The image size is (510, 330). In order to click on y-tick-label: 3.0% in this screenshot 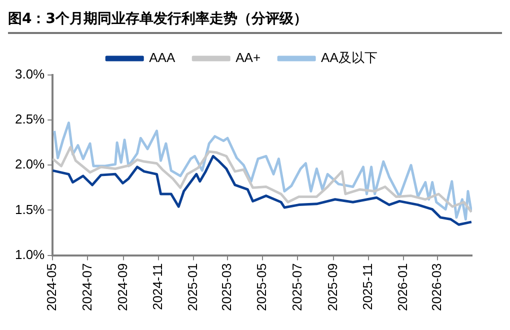, I will do `click(30, 74)`.